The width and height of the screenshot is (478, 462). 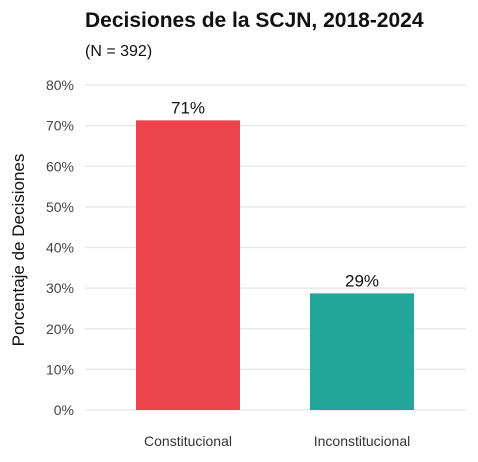 What do you see at coordinates (60, 166) in the screenshot?
I see `y-tick-label: 60%` at bounding box center [60, 166].